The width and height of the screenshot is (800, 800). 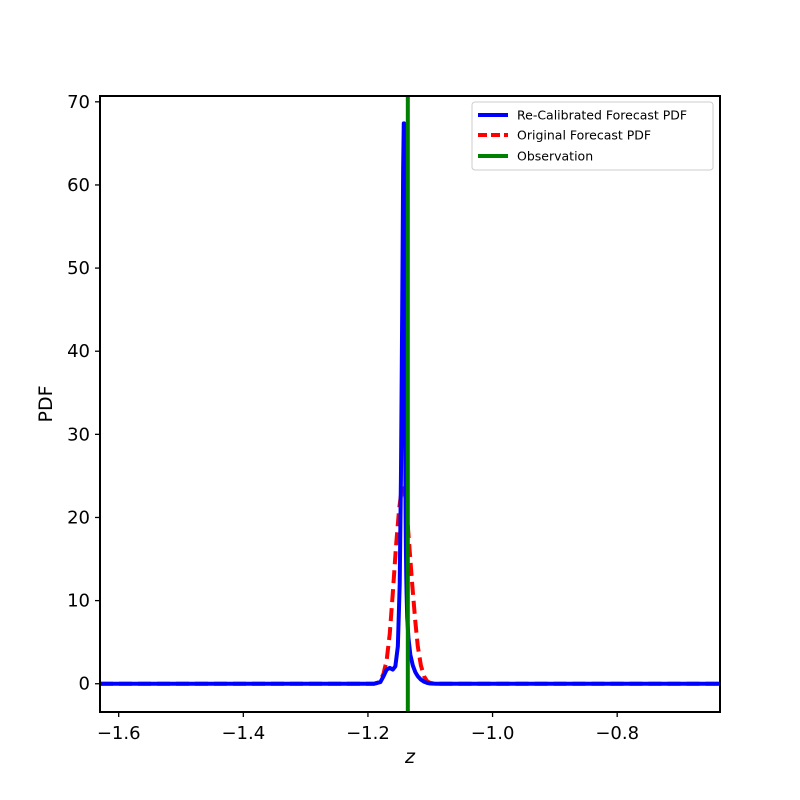 I want to click on x-tick-label: −1.2, so click(x=368, y=733).